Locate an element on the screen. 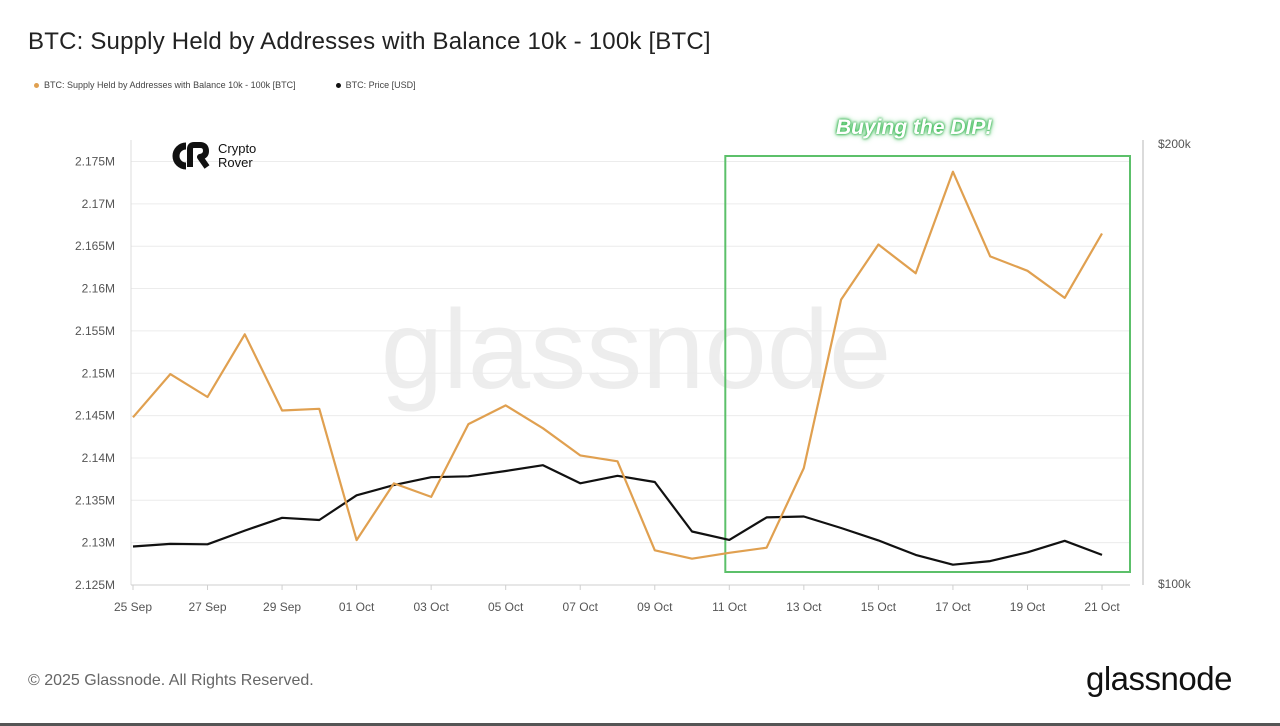  buying-the-dip-annotation: Buying the DIP! is located at coordinates (914, 127).